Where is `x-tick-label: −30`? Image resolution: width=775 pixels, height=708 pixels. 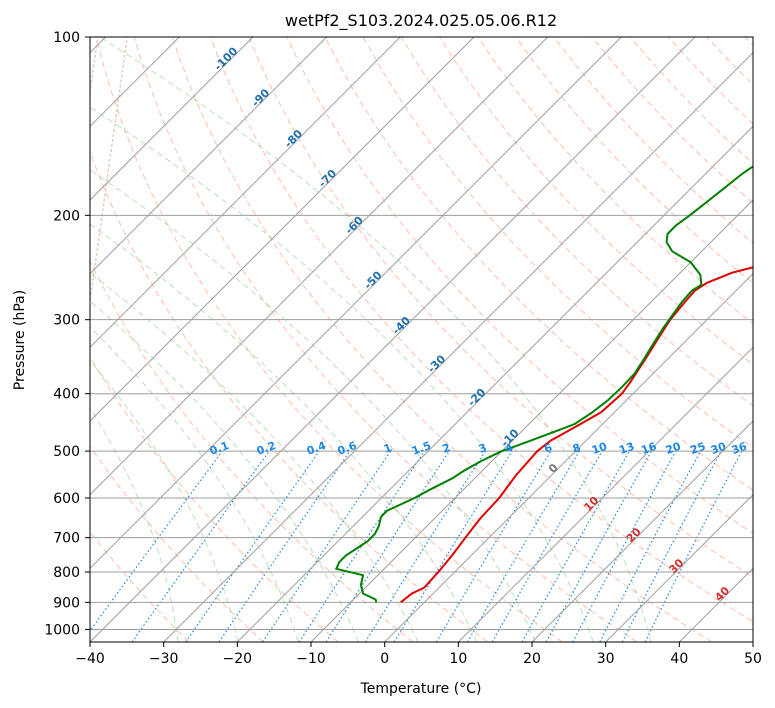
x-tick-label: −30 is located at coordinates (164, 659).